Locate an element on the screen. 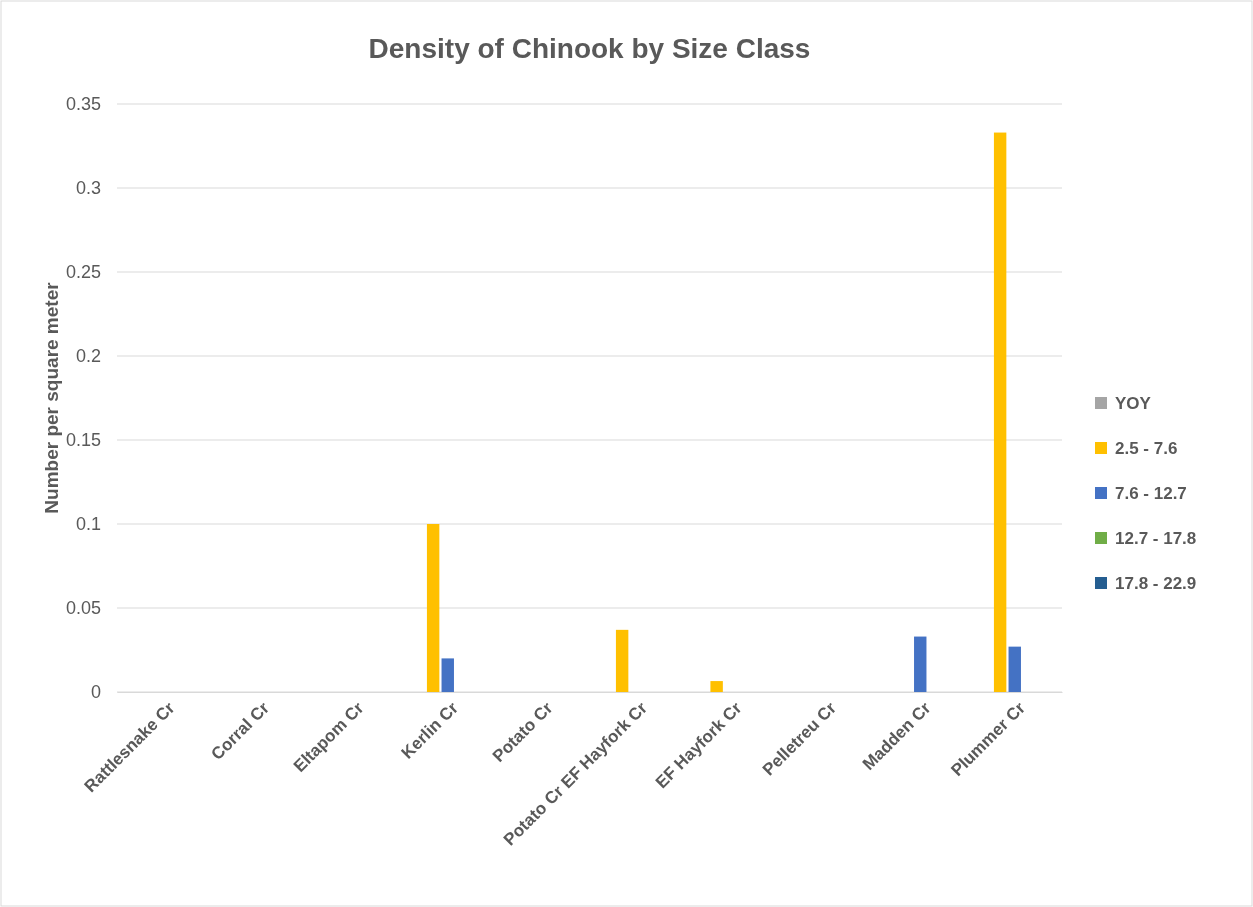 The width and height of the screenshot is (1253, 907). y-tick-label: 0.2 is located at coordinates (88, 356).